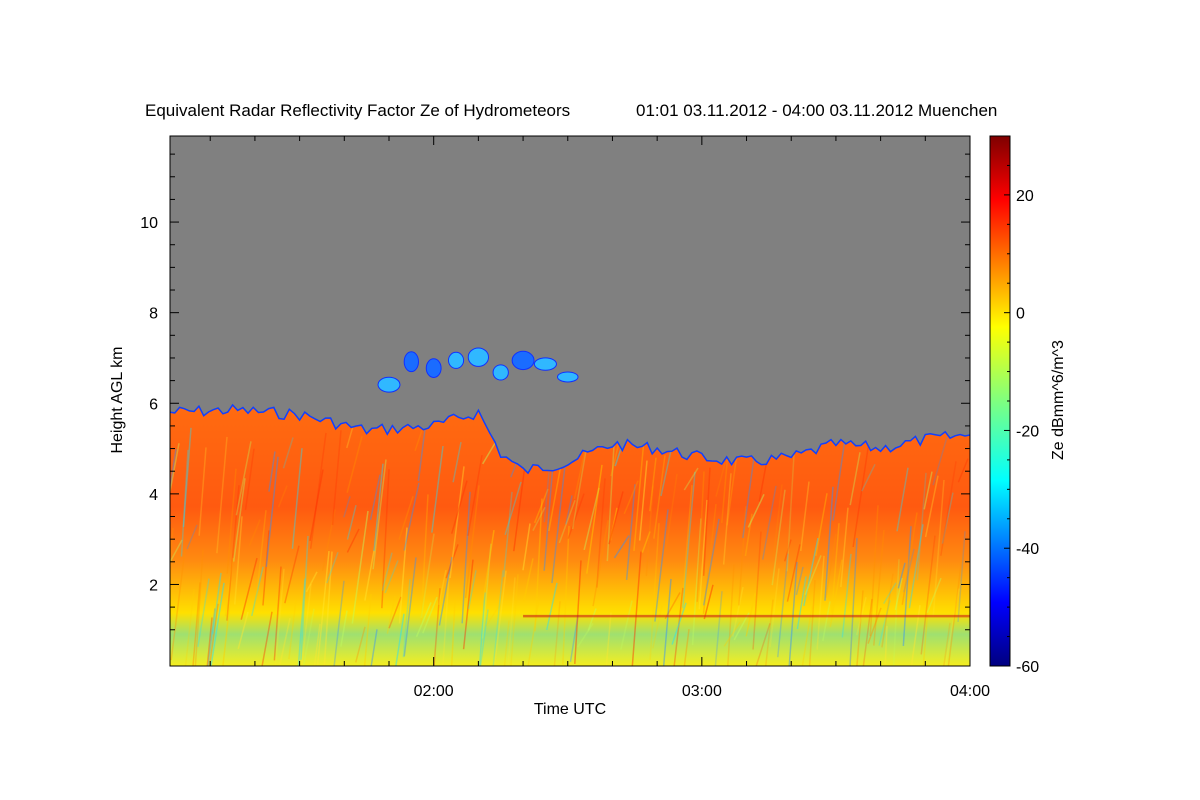  Describe the element at coordinates (434, 691) in the screenshot. I see `x-tick-label: 02:00` at that location.